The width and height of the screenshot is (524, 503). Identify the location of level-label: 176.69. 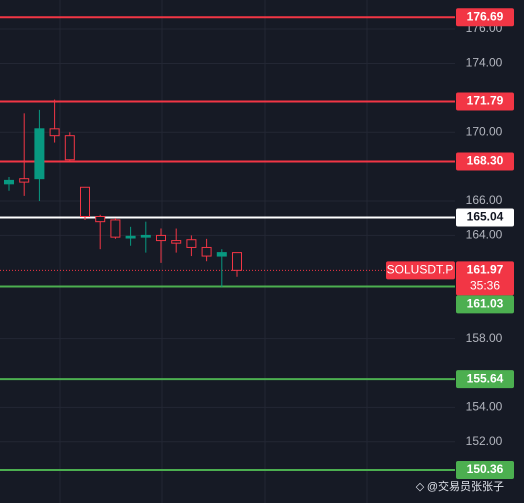
(485, 16).